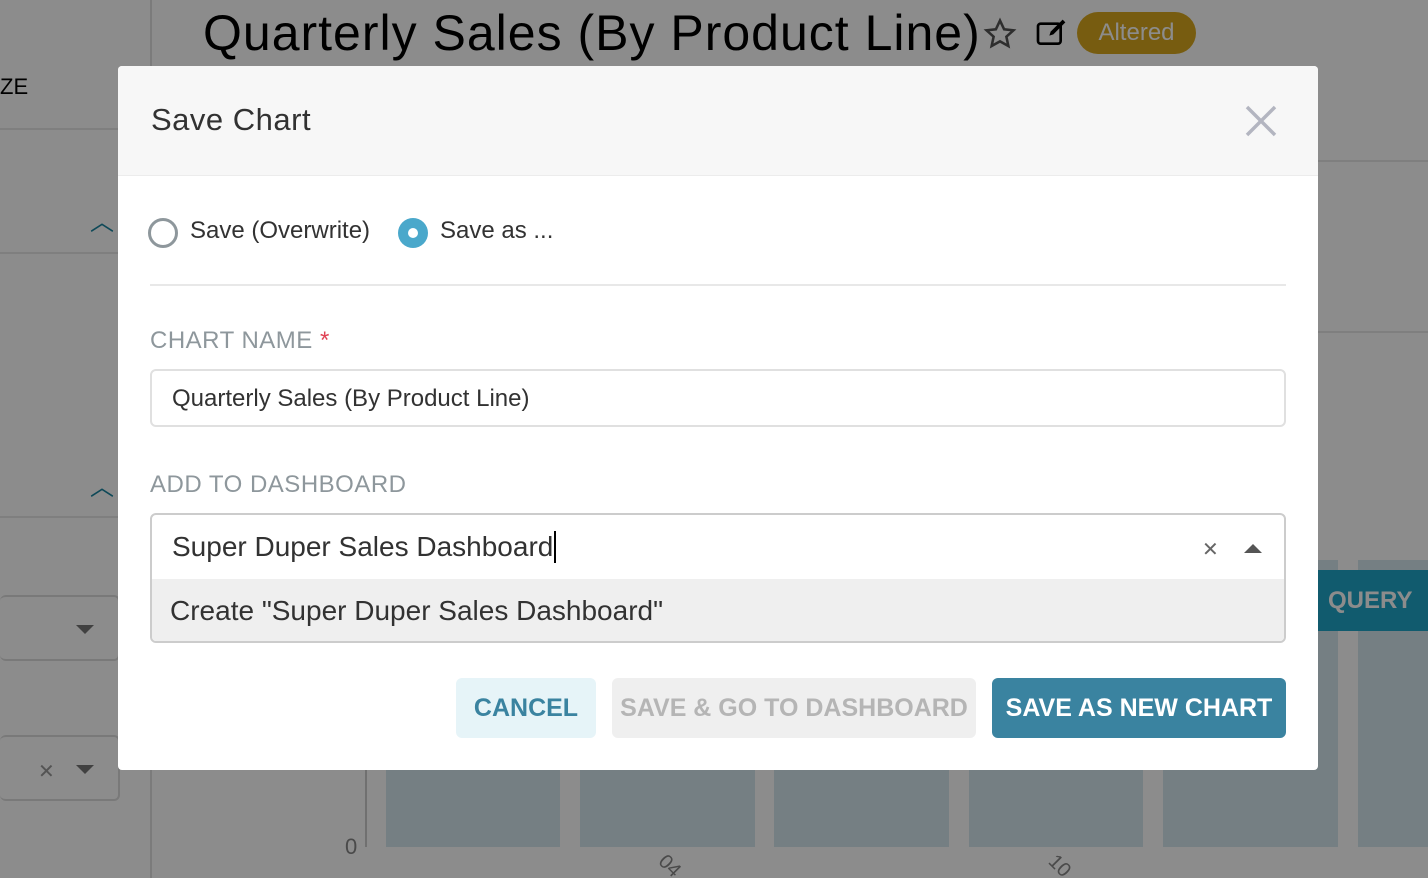  What do you see at coordinates (1253, 549) in the screenshot?
I see `caret-up-icon` at bounding box center [1253, 549].